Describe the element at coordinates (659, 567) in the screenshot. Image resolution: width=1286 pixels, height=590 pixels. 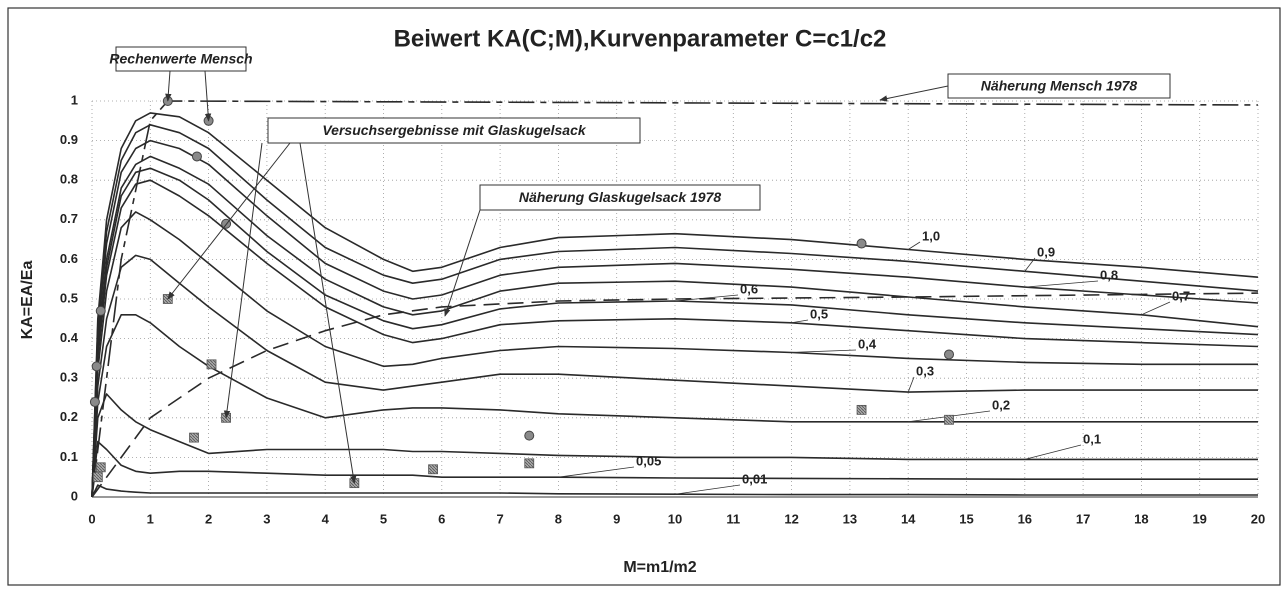
I see `x-axis-label: M=m1/m2` at that location.